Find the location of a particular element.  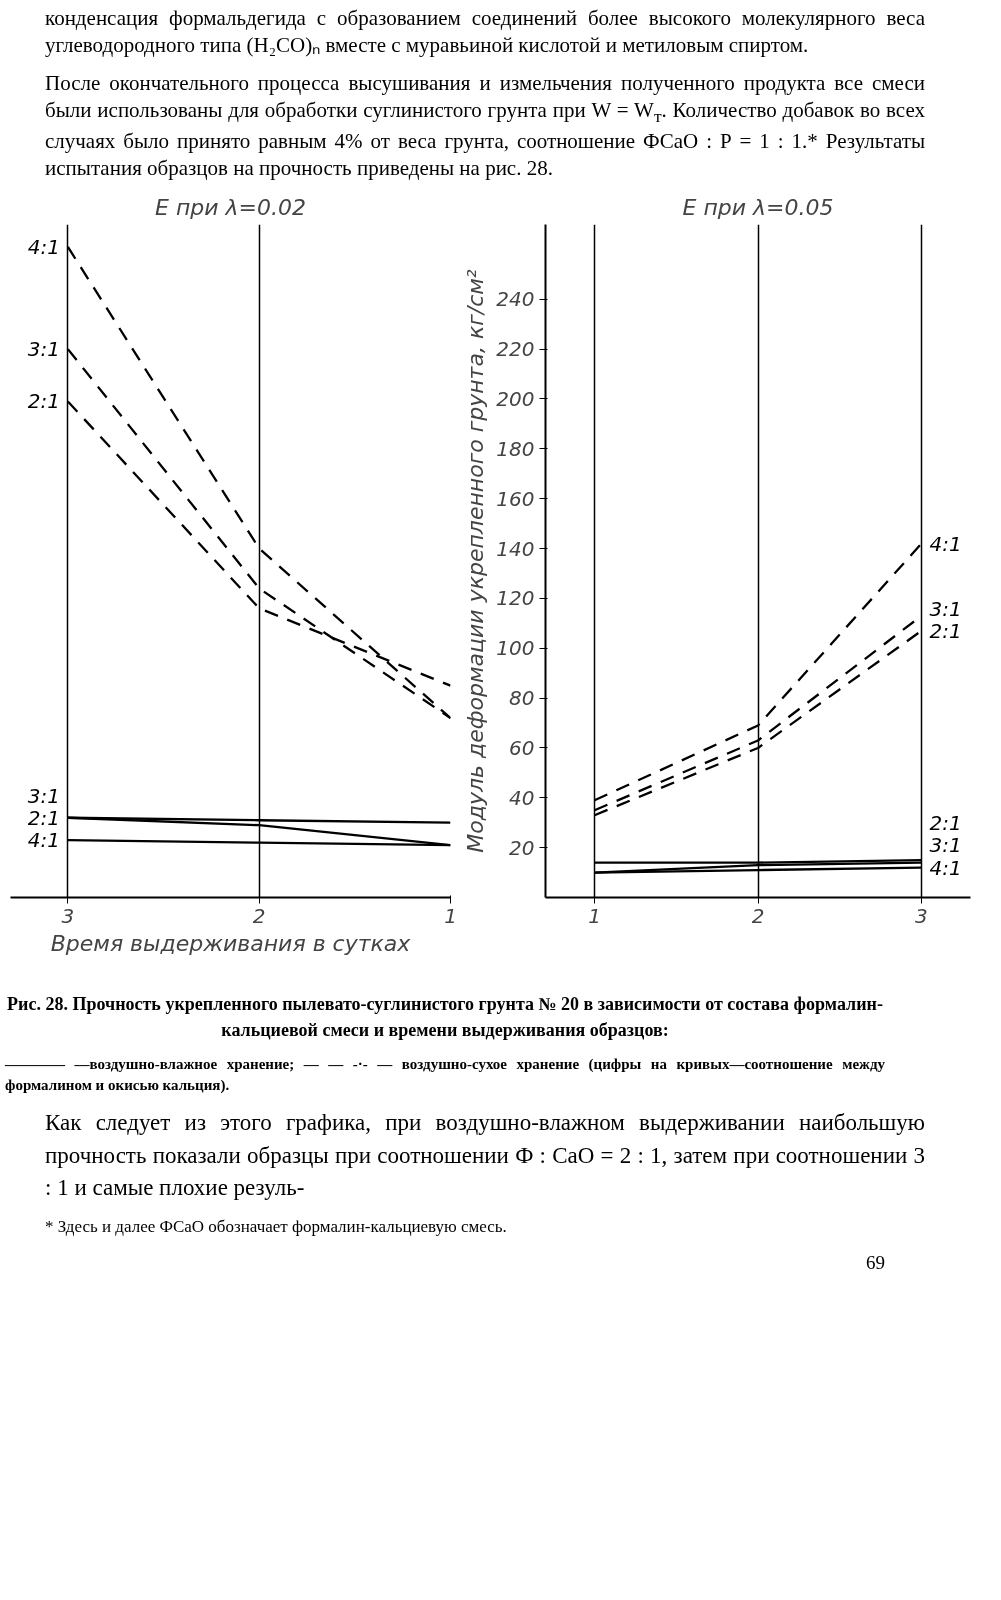

y-tick-label: 160 is located at coordinates (515, 499).